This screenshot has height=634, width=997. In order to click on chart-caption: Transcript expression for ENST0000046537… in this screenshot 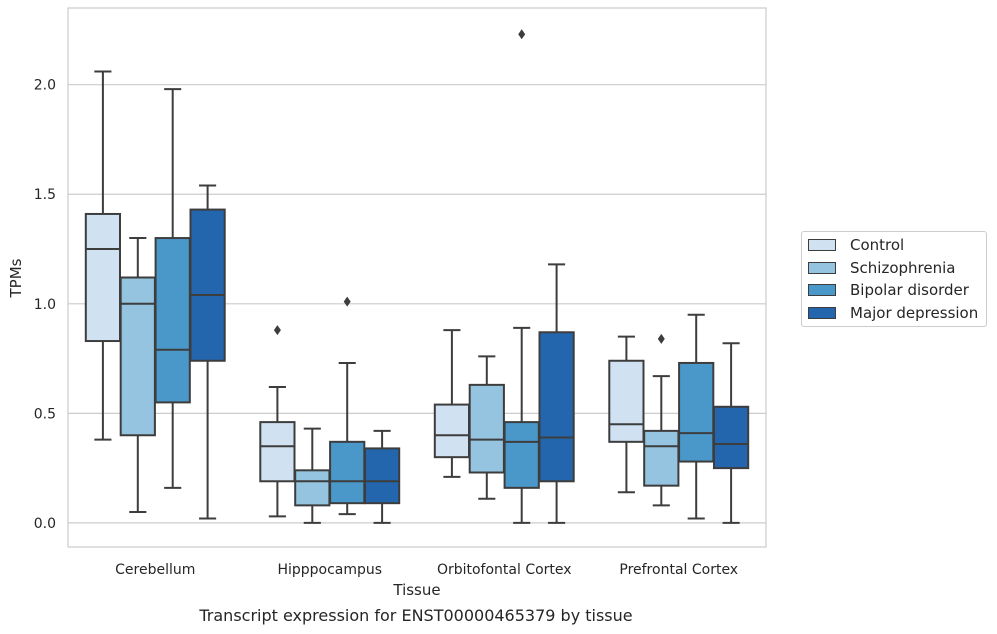, I will do `click(416, 615)`.